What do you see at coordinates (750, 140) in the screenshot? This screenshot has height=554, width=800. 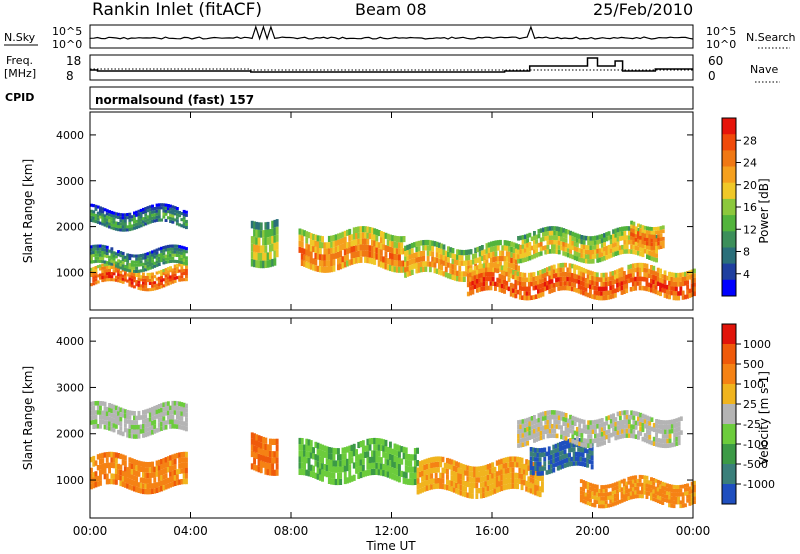 I see `colorbar-tick-label: 28` at bounding box center [750, 140].